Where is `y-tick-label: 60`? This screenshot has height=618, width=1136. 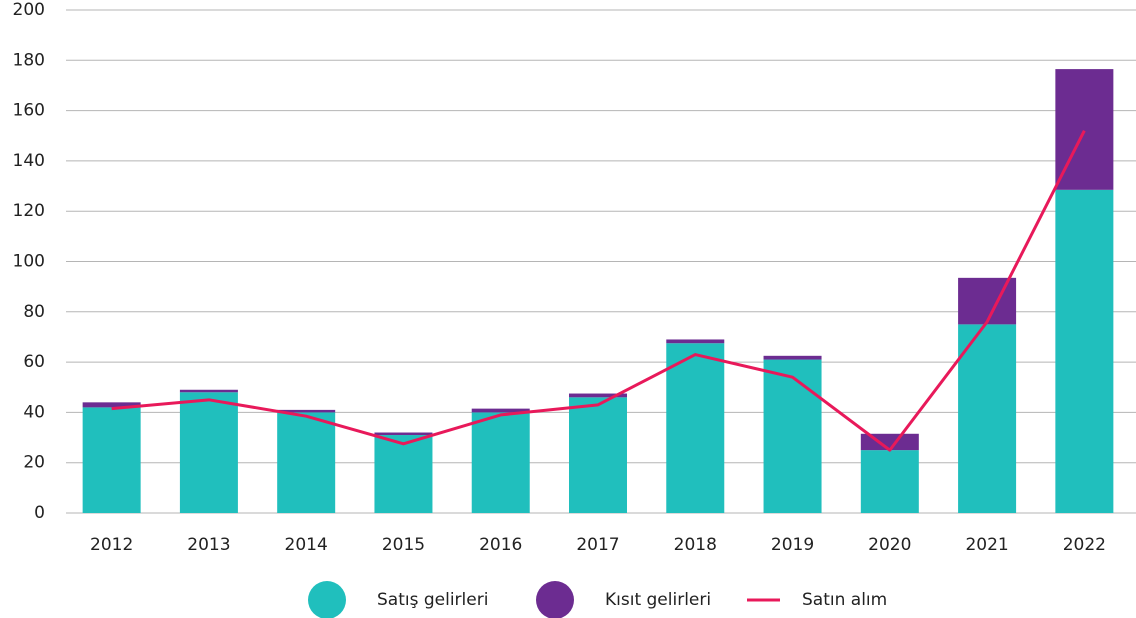
y-tick-label: 60 is located at coordinates (34, 362).